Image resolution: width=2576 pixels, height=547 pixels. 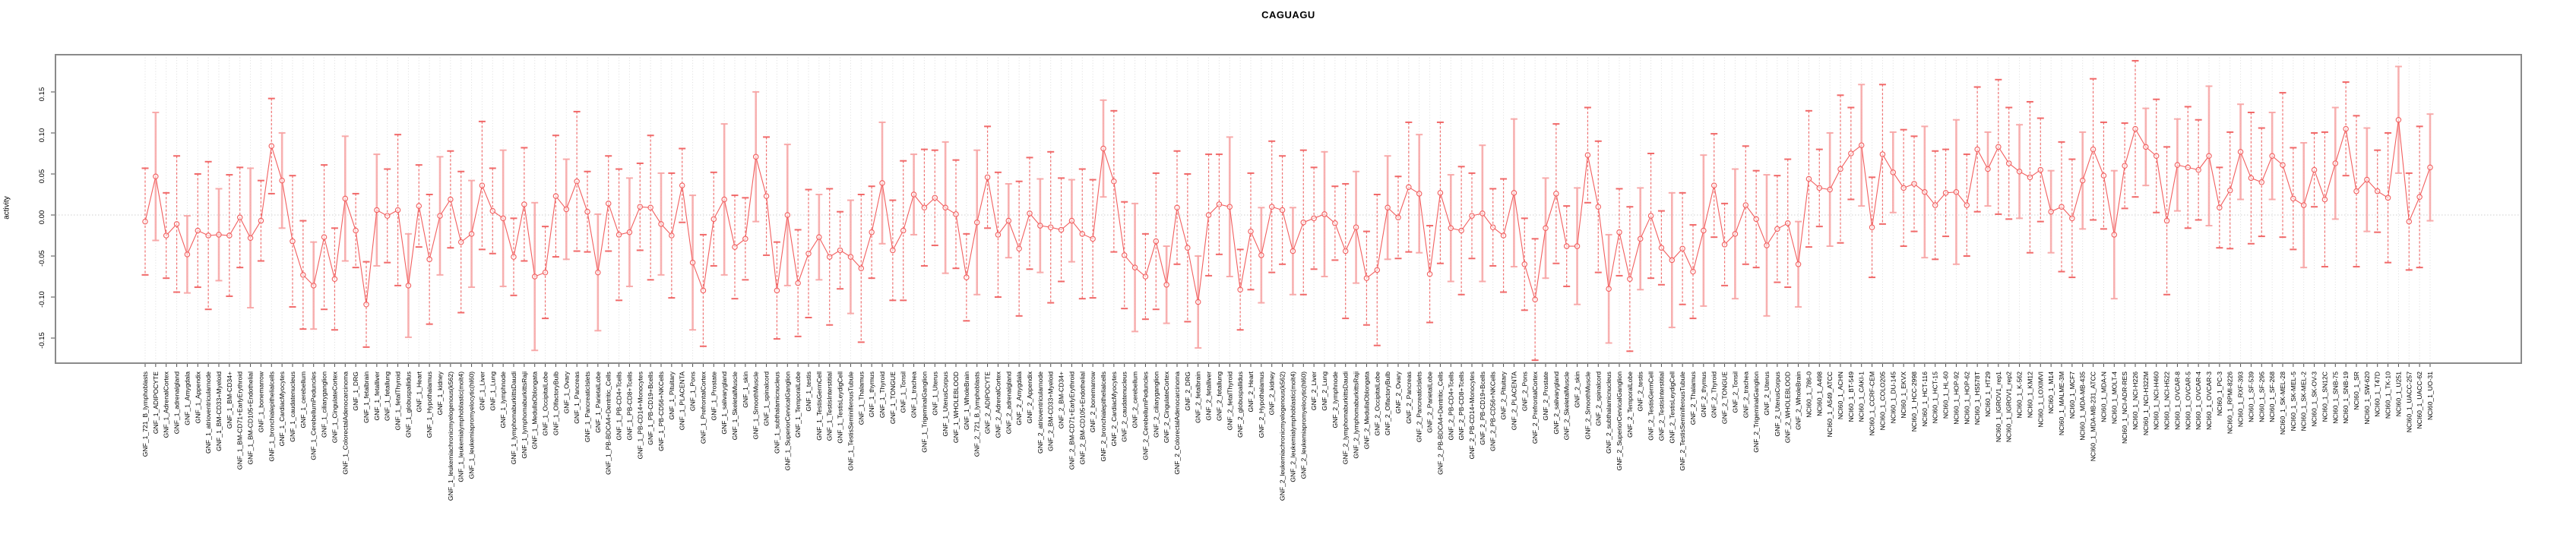 What do you see at coordinates (450, 436) in the screenshot?
I see `x-tick-label: GNF_1_leukemiachronicmyelogenous(k562)` at bounding box center [450, 436].